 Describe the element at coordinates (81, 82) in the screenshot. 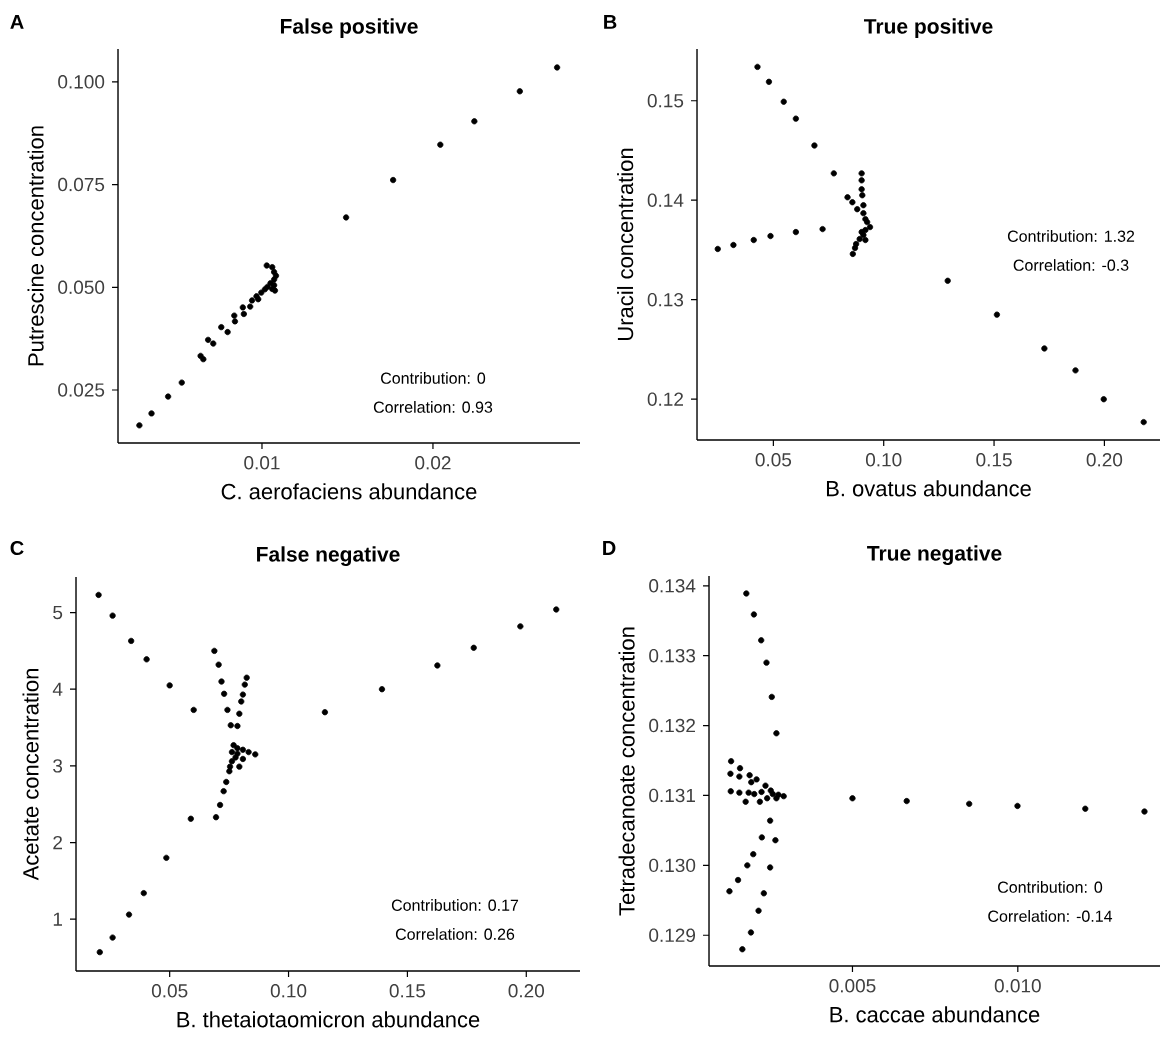

I see `y-tick-label: 0.100` at that location.